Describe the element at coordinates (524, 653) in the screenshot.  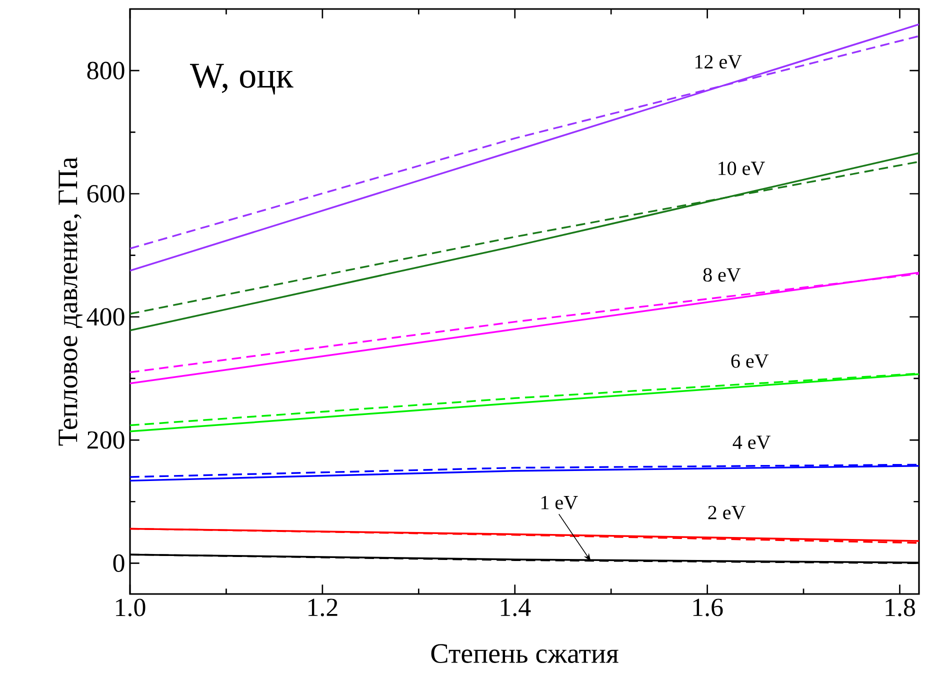
I see `x-axis-title: Степень сжатия` at that location.